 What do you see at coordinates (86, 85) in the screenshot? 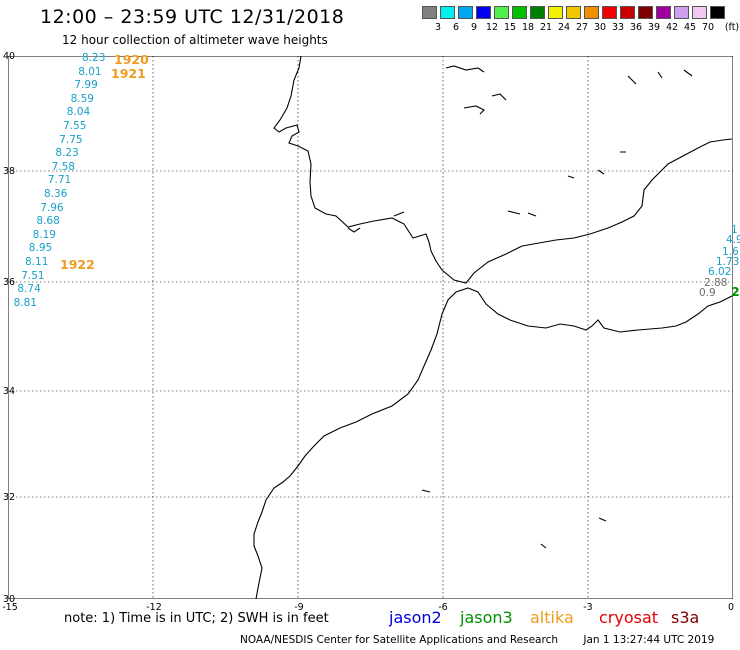
I see `swh-value: 7.99` at bounding box center [86, 85].